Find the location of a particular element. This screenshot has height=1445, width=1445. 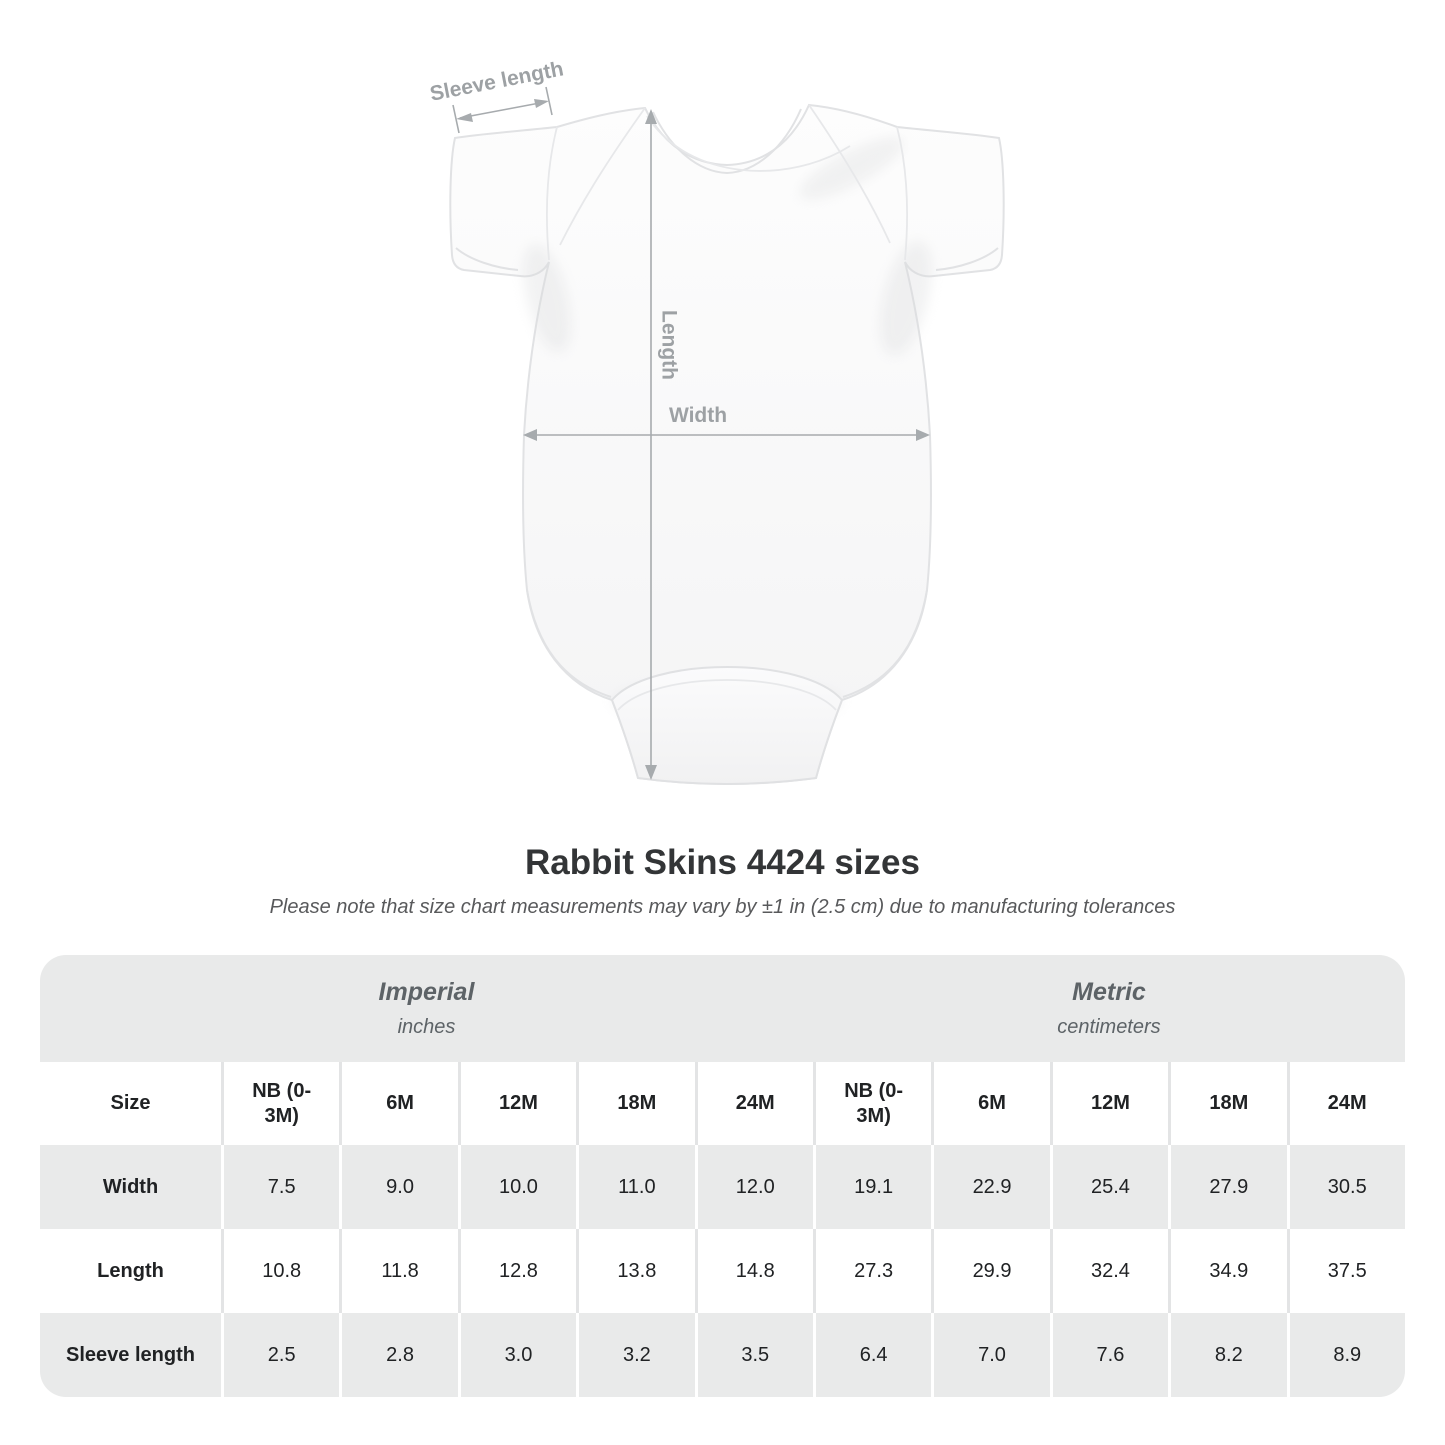

metric-label: Metric is located at coordinates (1109, 992).